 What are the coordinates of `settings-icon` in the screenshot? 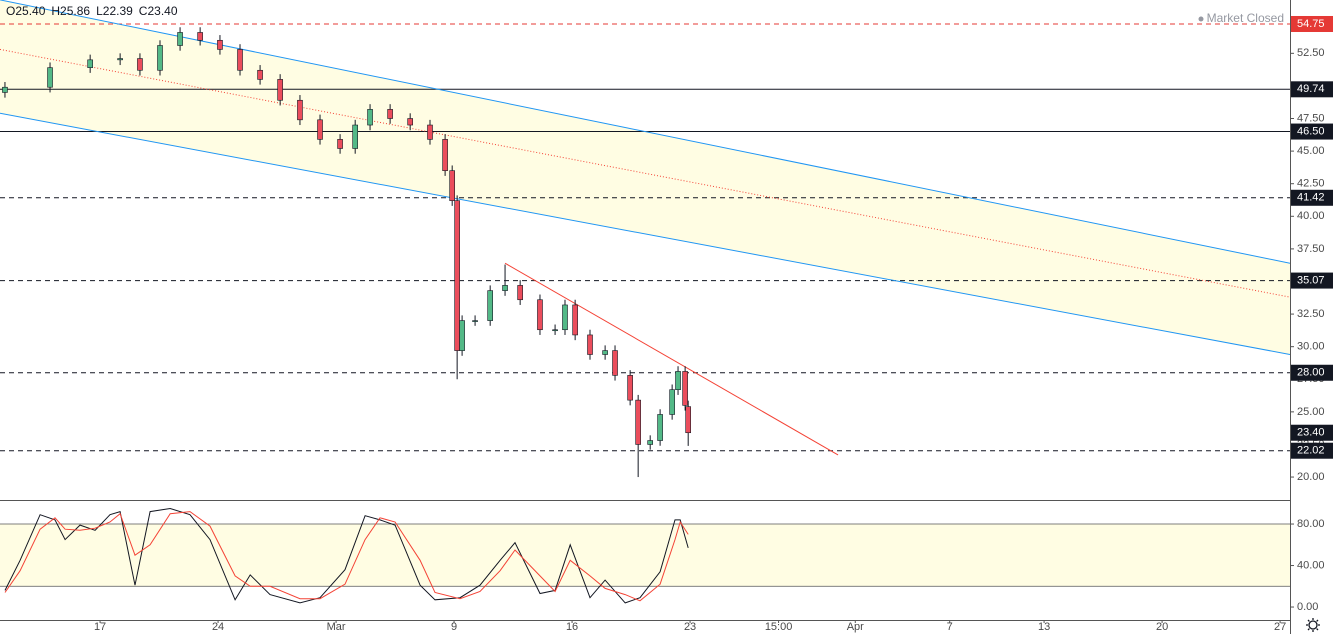 It's located at (1313, 625).